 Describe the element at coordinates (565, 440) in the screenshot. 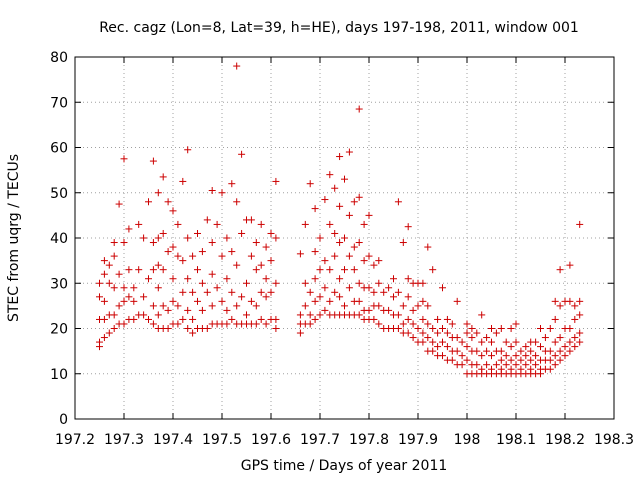

I see `x-tick-label: 198.2` at that location.